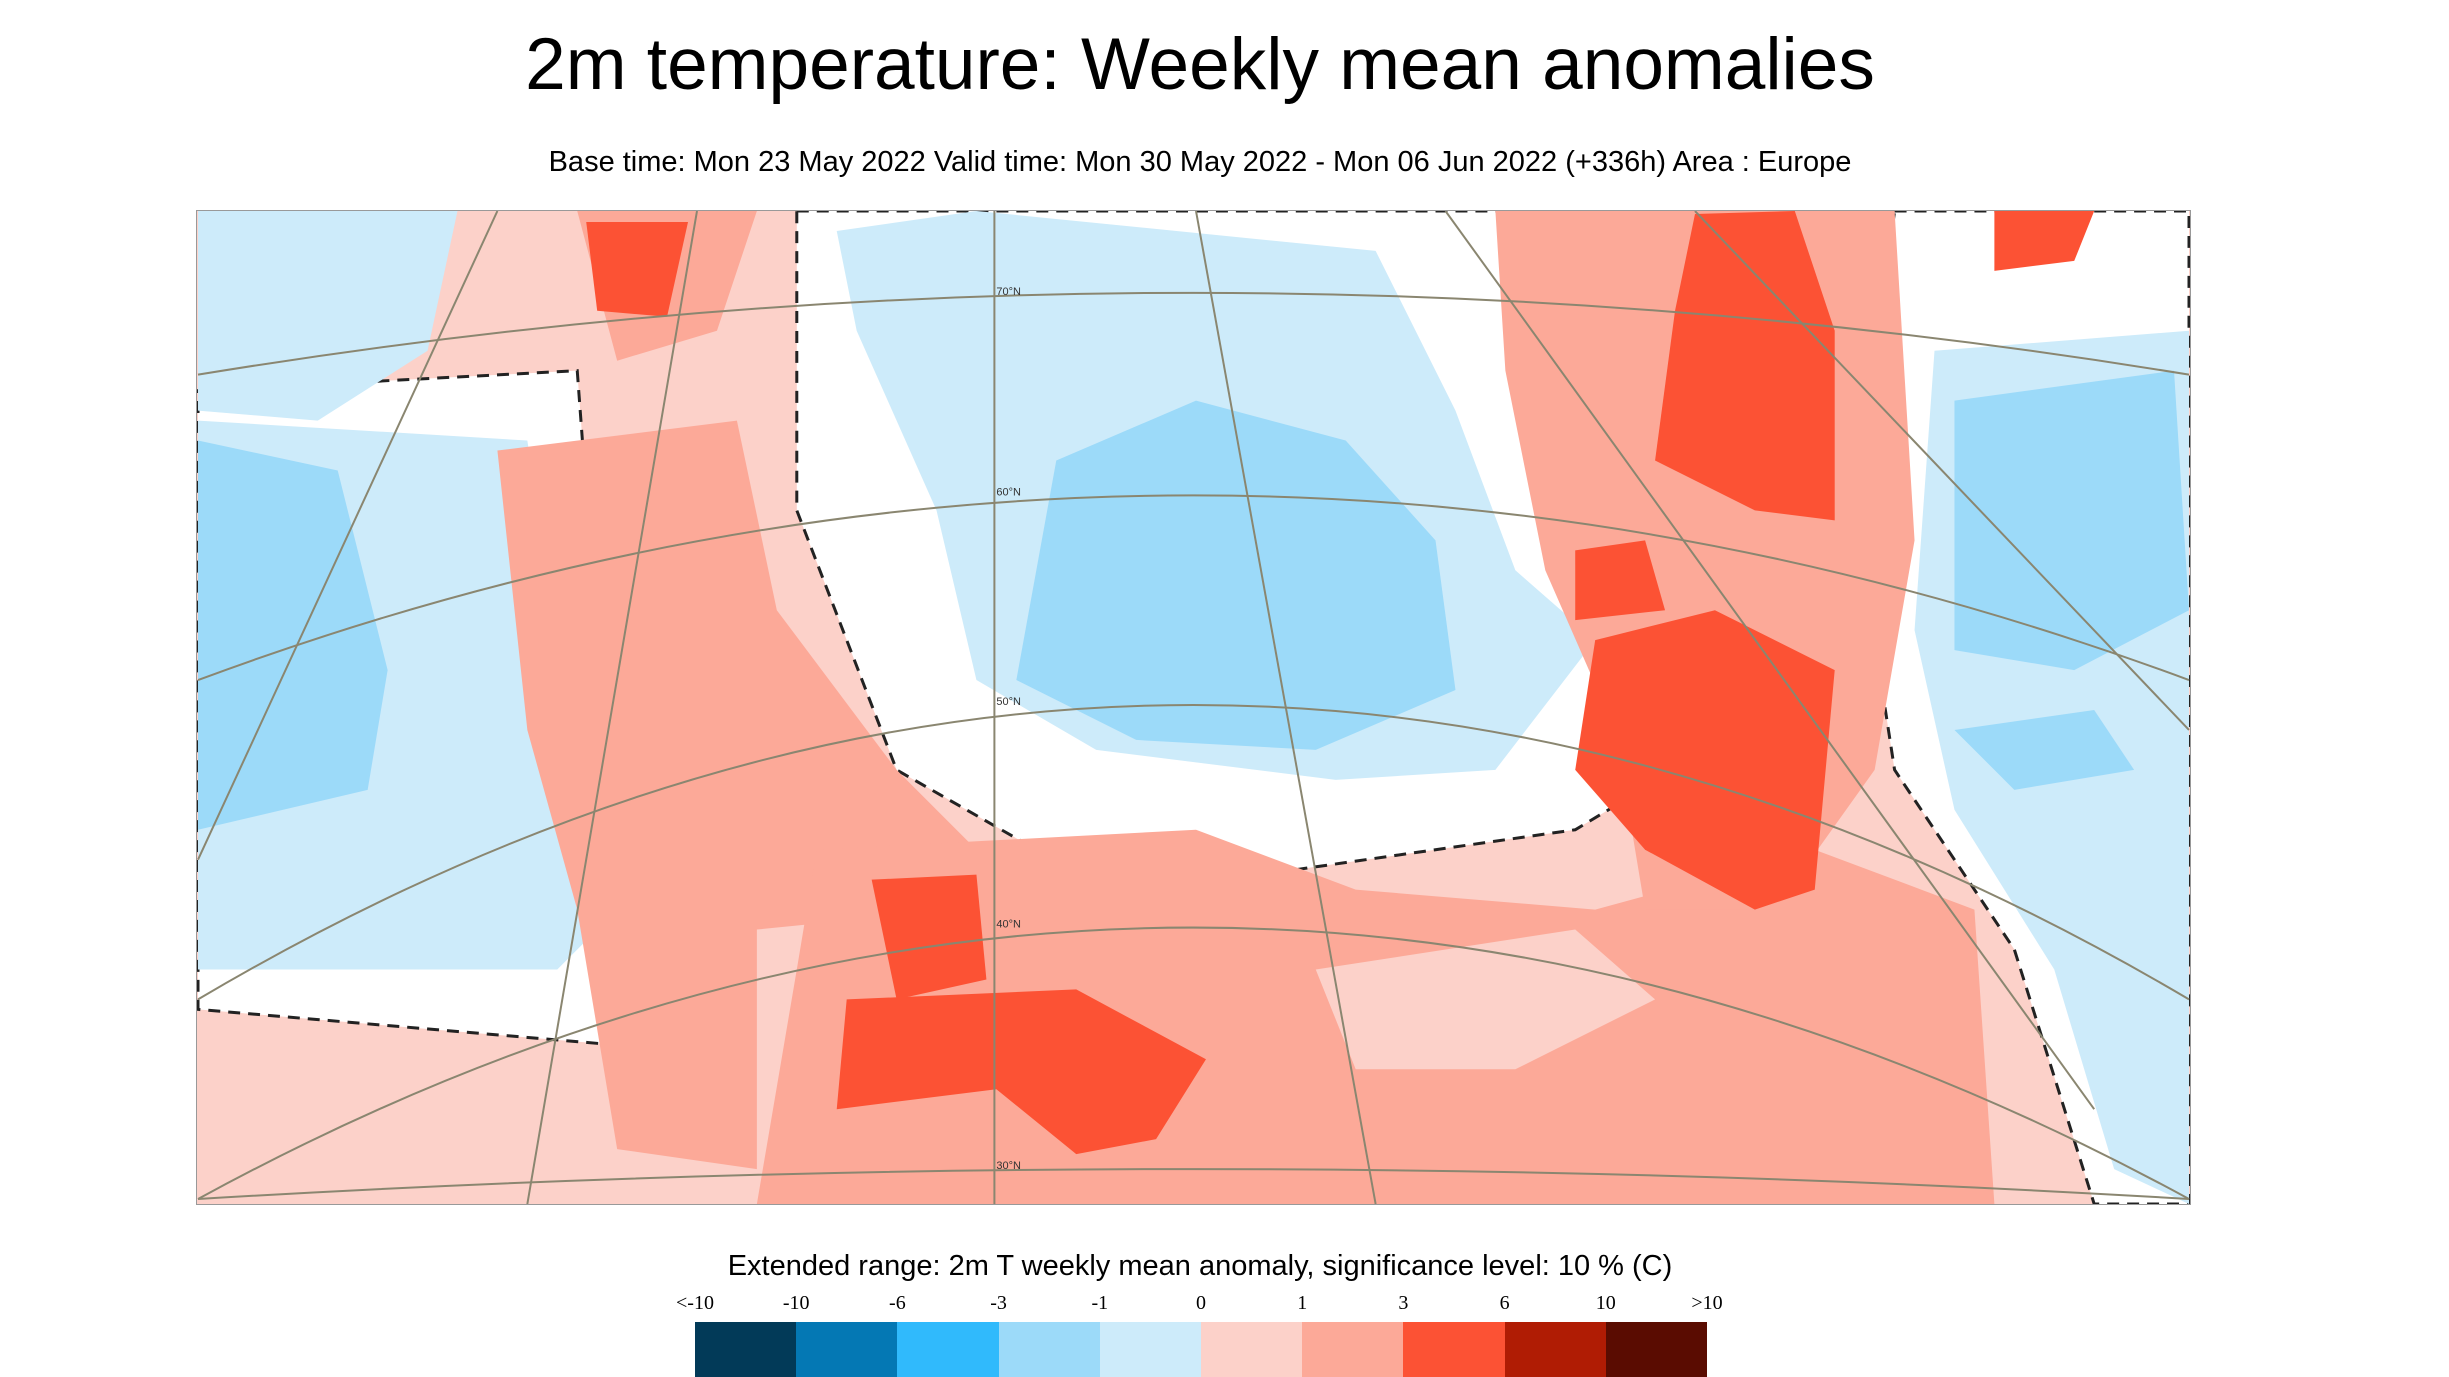 This screenshot has width=2449, height=1377. Describe the element at coordinates (1008, 1166) in the screenshot. I see `latitude-label: 30°N` at that location.